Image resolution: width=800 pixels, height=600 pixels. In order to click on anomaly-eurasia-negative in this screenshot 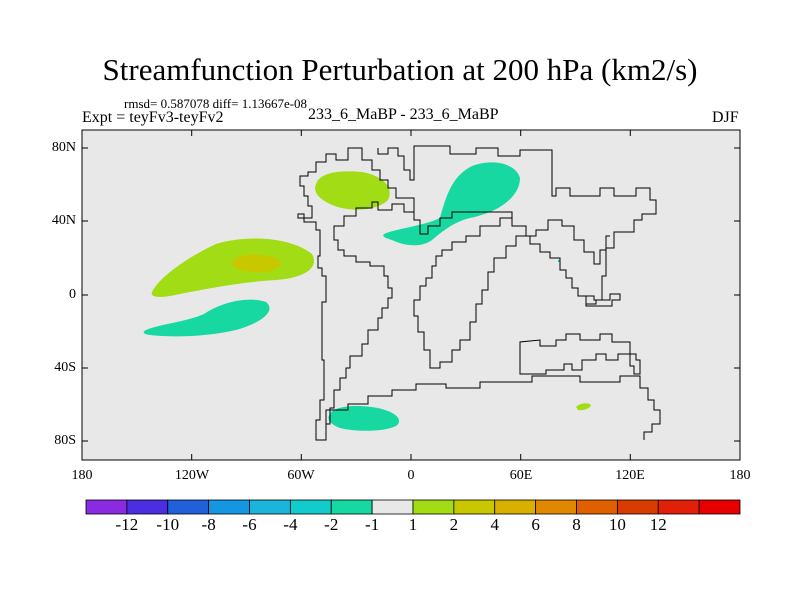, I will do `click(451, 204)`.